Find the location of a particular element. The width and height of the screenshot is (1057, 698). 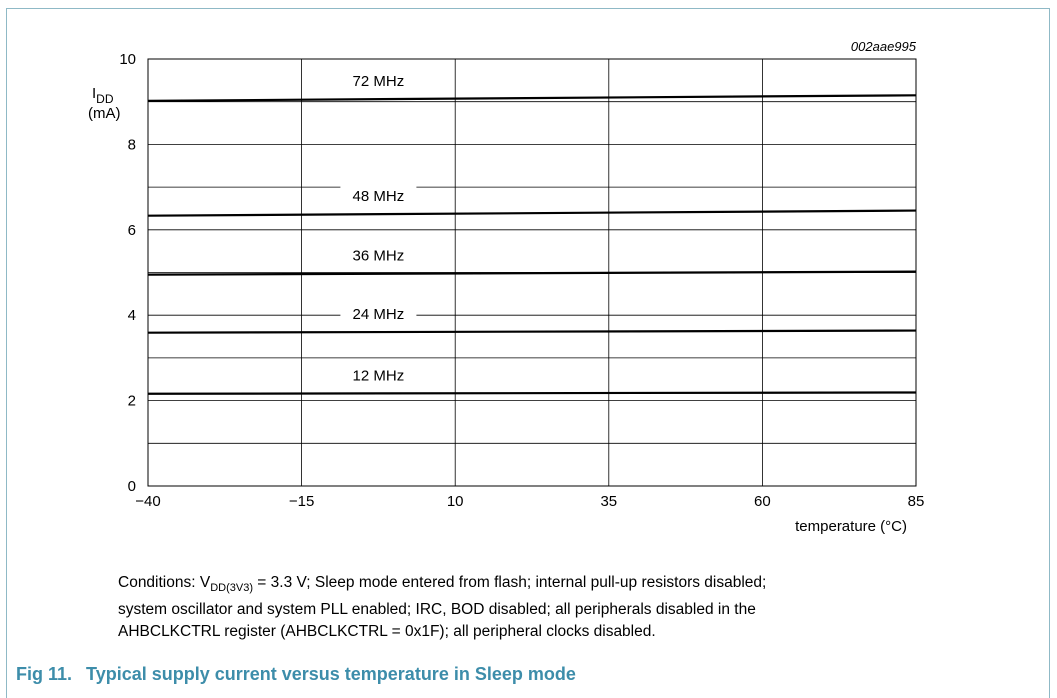

conditions-subscript: DD(3V3) is located at coordinates (231, 588).